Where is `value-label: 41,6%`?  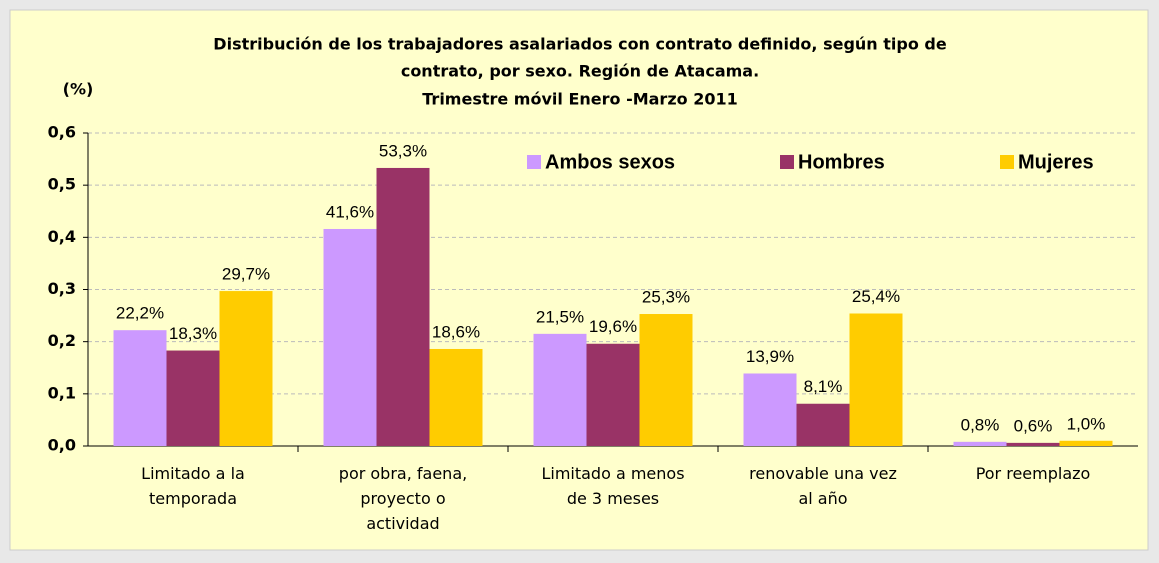
value-label: 41,6% is located at coordinates (350, 211).